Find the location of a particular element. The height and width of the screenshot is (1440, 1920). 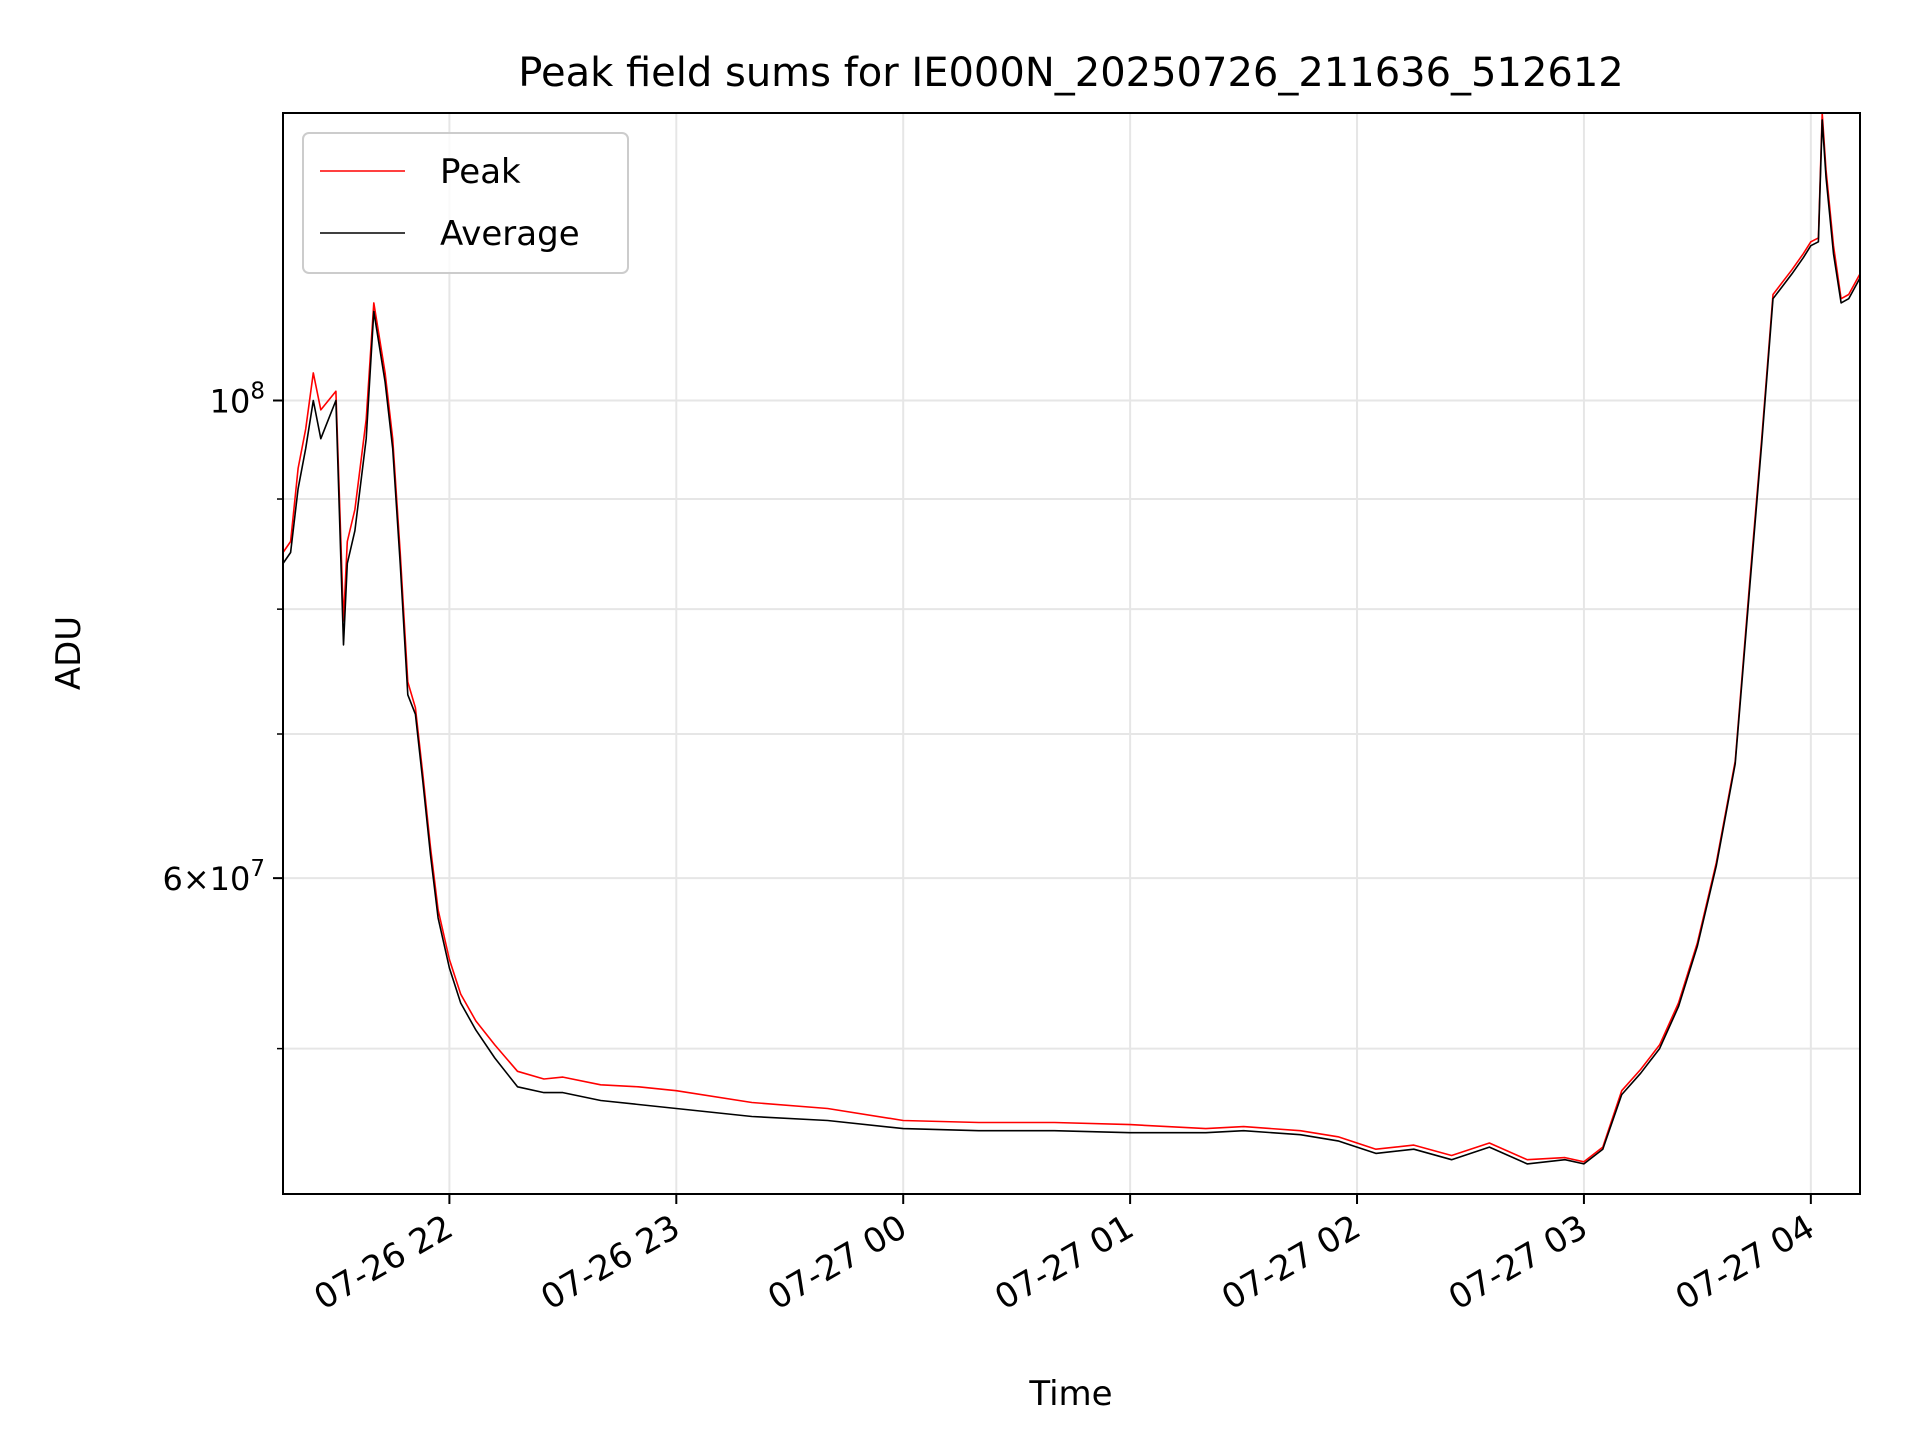

y-tick-label-1: 6×107 is located at coordinates (213, 877).